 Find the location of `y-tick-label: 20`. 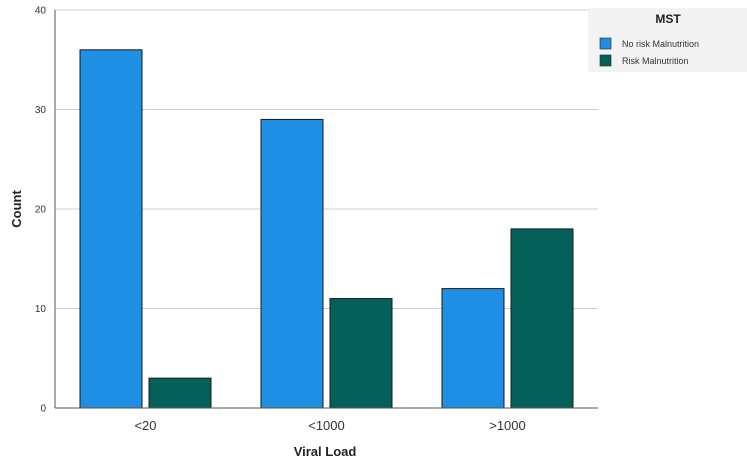

y-tick-label: 20 is located at coordinates (41, 210).